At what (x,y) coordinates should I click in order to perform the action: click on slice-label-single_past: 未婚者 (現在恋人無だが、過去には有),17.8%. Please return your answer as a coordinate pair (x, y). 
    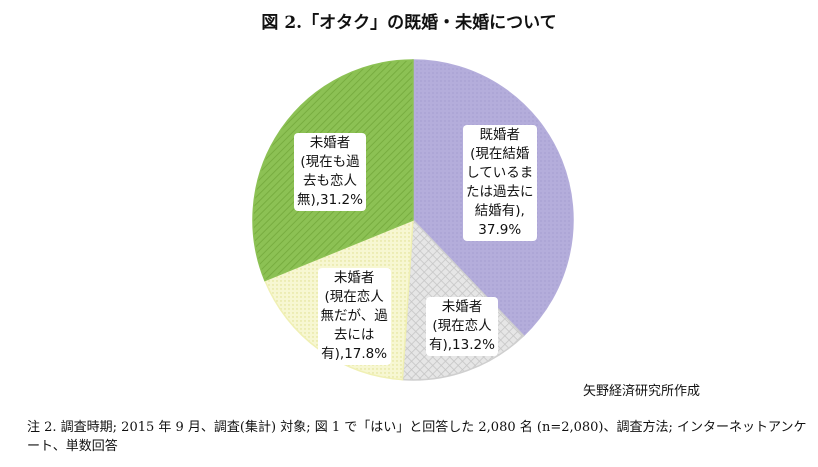
    Looking at the image, I should click on (354, 316).